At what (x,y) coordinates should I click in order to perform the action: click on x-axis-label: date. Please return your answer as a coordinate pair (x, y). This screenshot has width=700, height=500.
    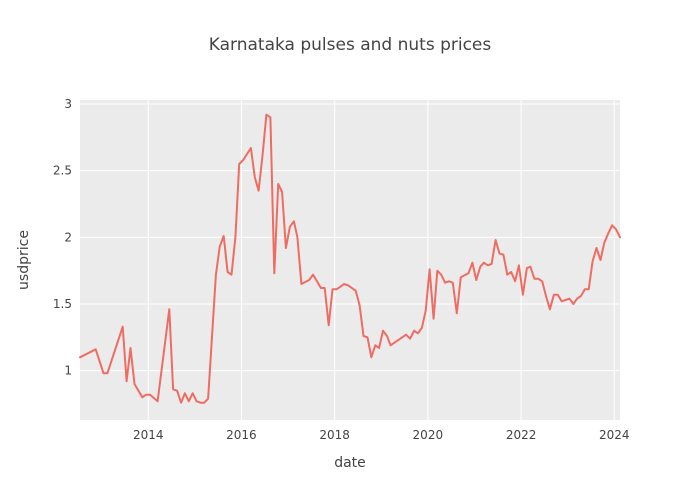
    Looking at the image, I should click on (350, 463).